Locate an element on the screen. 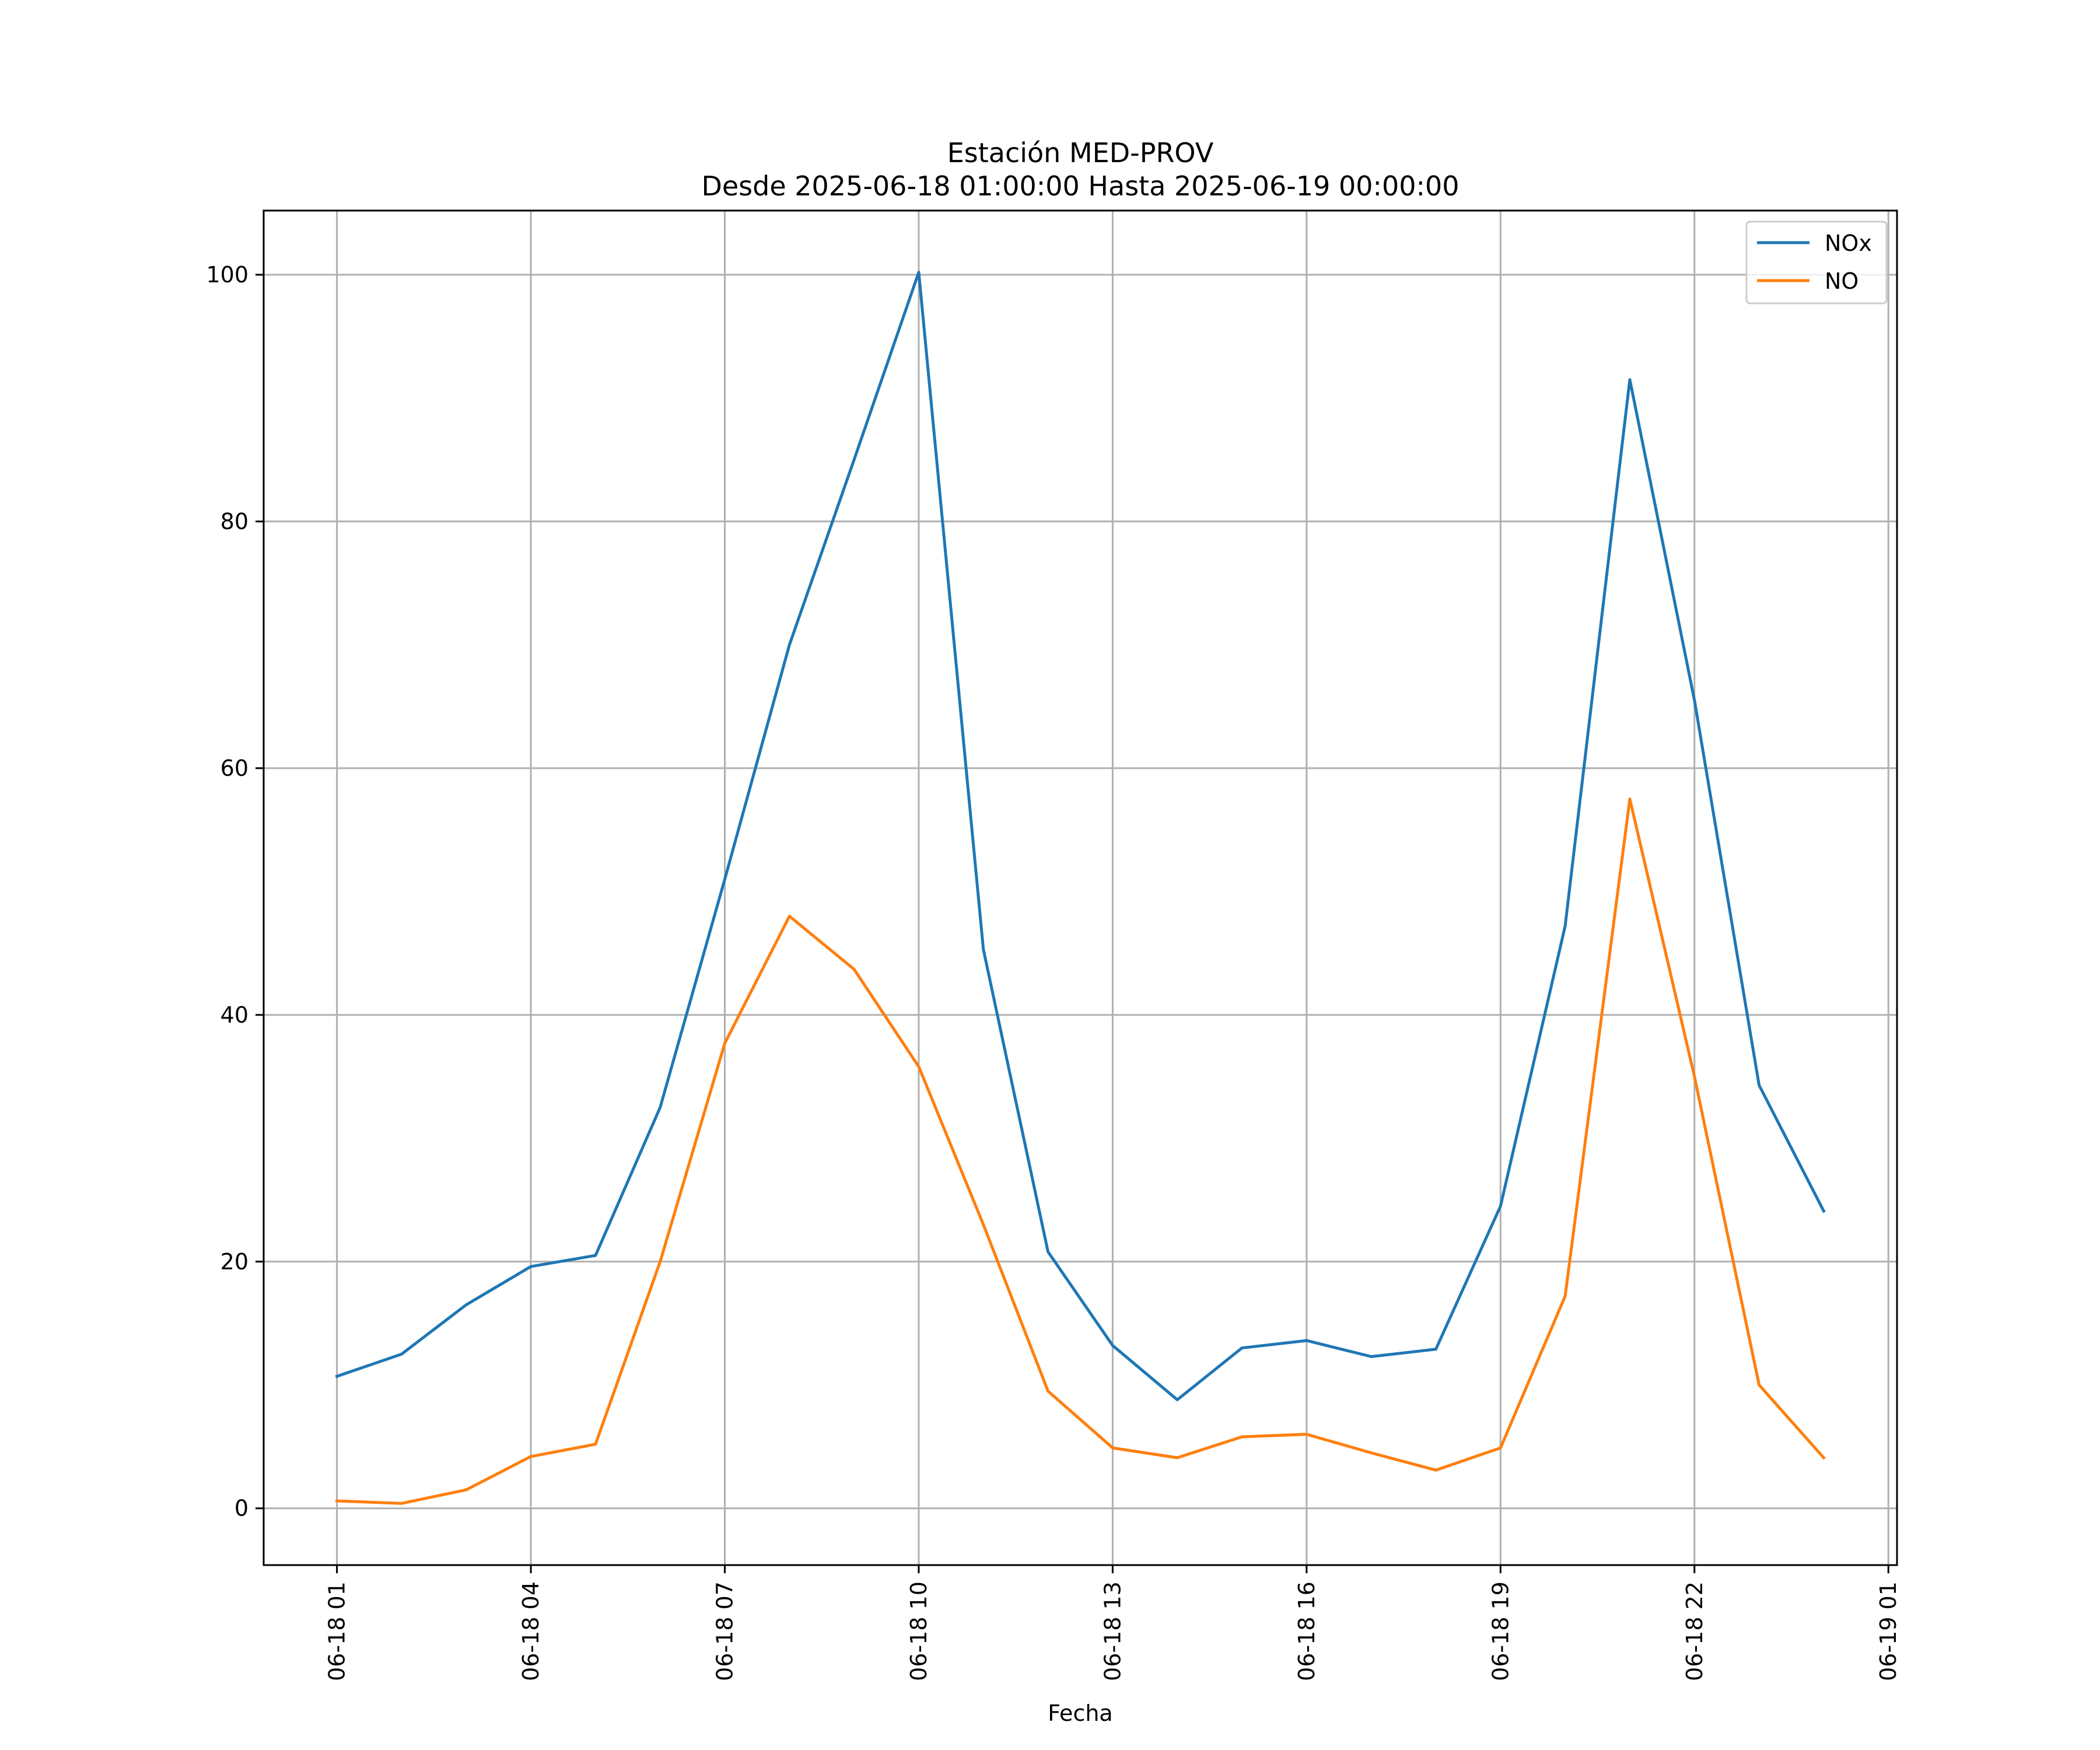 Image resolution: width=2100 pixels, height=1750 pixels. y-tick-label: 100 is located at coordinates (228, 275).